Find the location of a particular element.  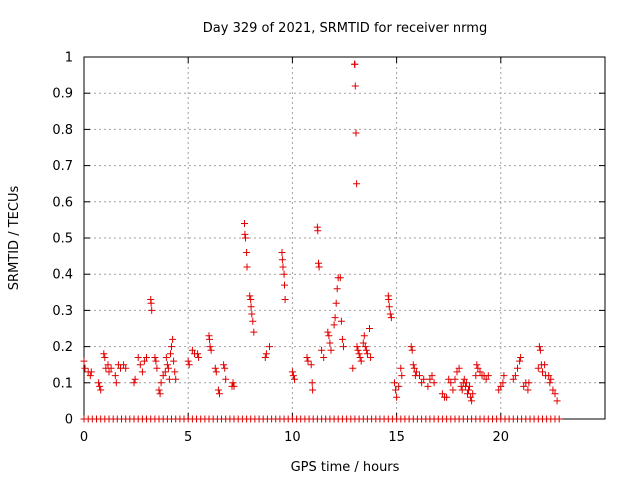

y-tick-label: 0.5 is located at coordinates (62, 239).